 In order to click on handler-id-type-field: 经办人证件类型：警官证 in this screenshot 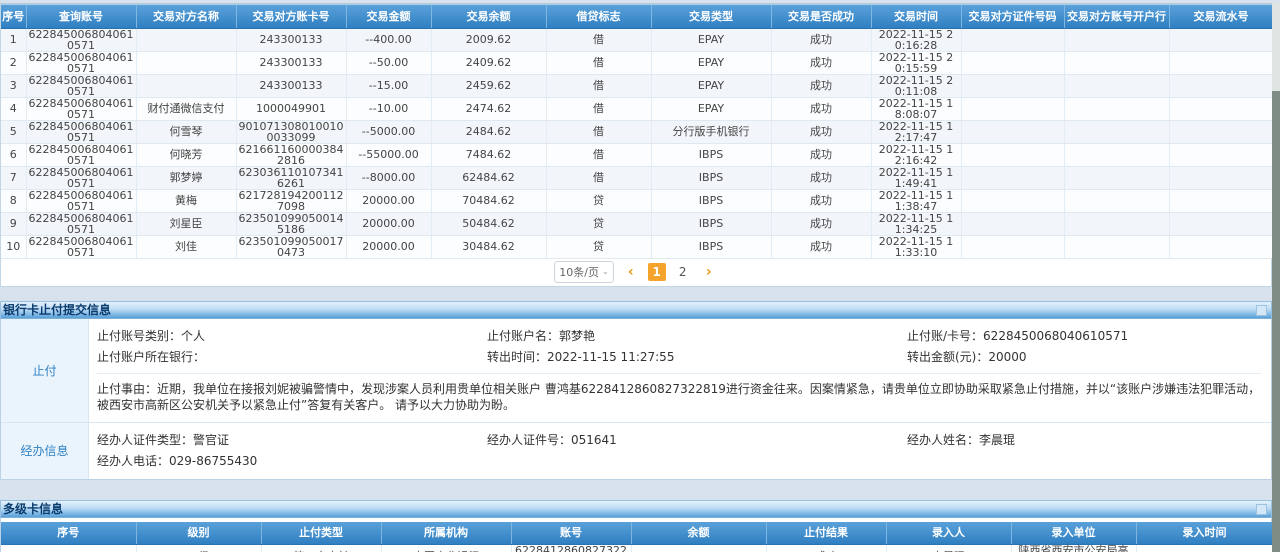, I will do `click(163, 439)`.